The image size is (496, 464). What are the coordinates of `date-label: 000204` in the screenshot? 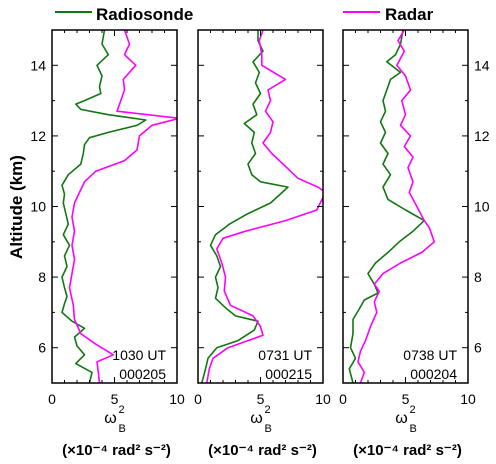 It's located at (433, 374).